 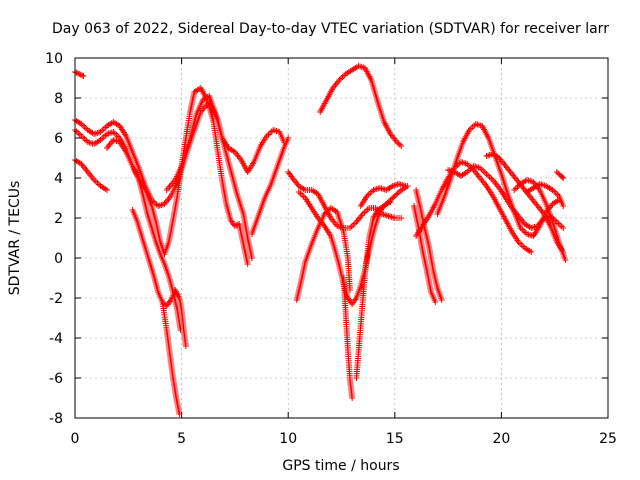 What do you see at coordinates (58, 179) in the screenshot?
I see `y-tick-label: 4` at bounding box center [58, 179].